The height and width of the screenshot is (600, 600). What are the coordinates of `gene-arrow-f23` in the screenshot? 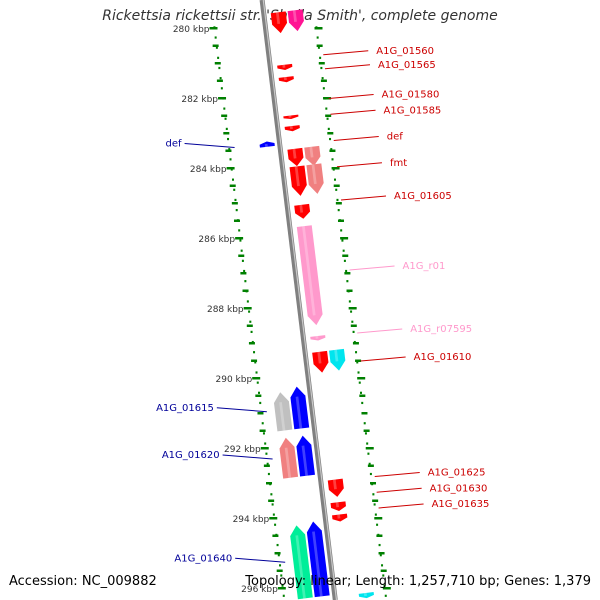 It's located at (340, 518).